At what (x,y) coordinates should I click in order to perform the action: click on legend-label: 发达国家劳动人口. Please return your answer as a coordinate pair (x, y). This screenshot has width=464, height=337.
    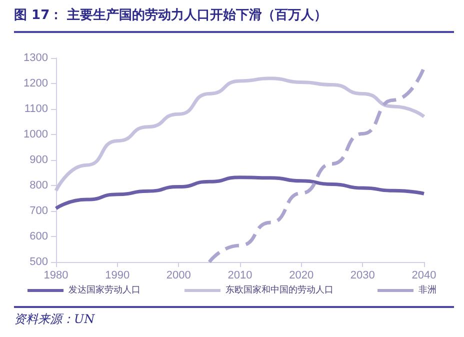
    Looking at the image, I should click on (104, 290).